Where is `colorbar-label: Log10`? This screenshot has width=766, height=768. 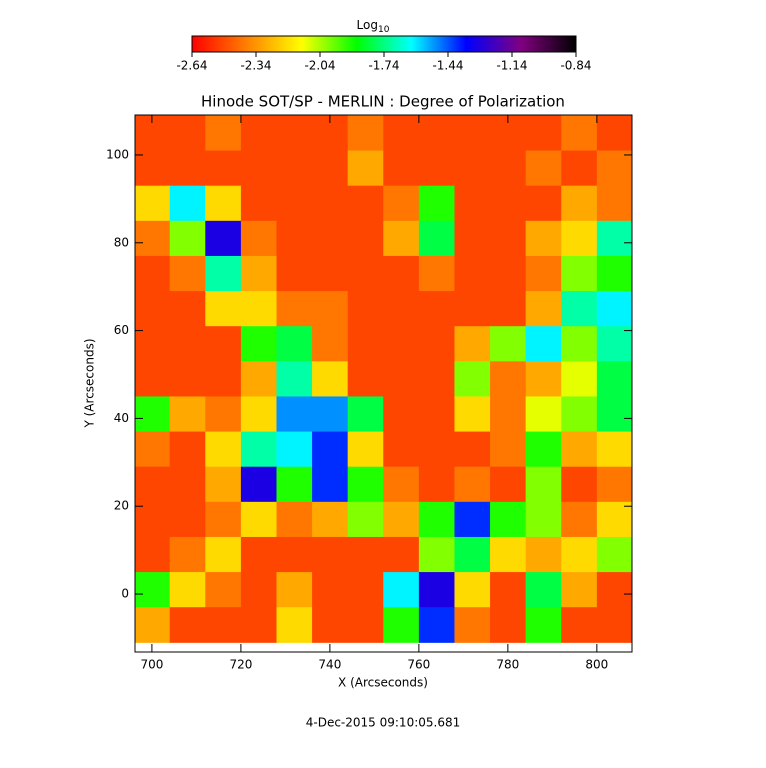 colorbar-label: Log10 is located at coordinates (373, 26).